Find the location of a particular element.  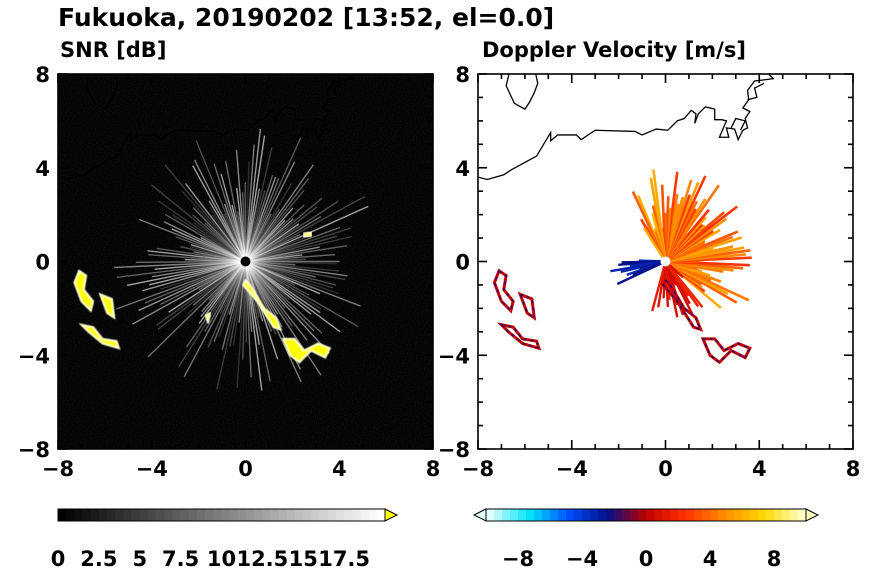

x-tick-label: −8 is located at coordinates (478, 469).